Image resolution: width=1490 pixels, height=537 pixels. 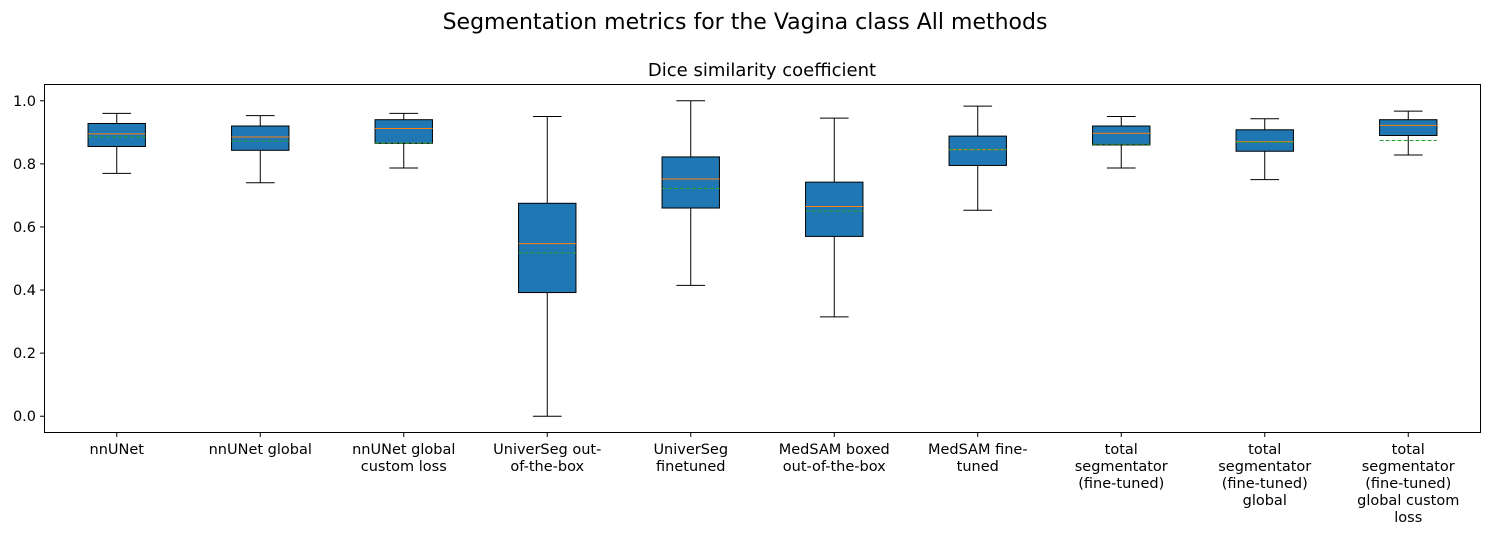 I want to click on chart-title: Dice similarity coefficient, so click(x=762, y=70).